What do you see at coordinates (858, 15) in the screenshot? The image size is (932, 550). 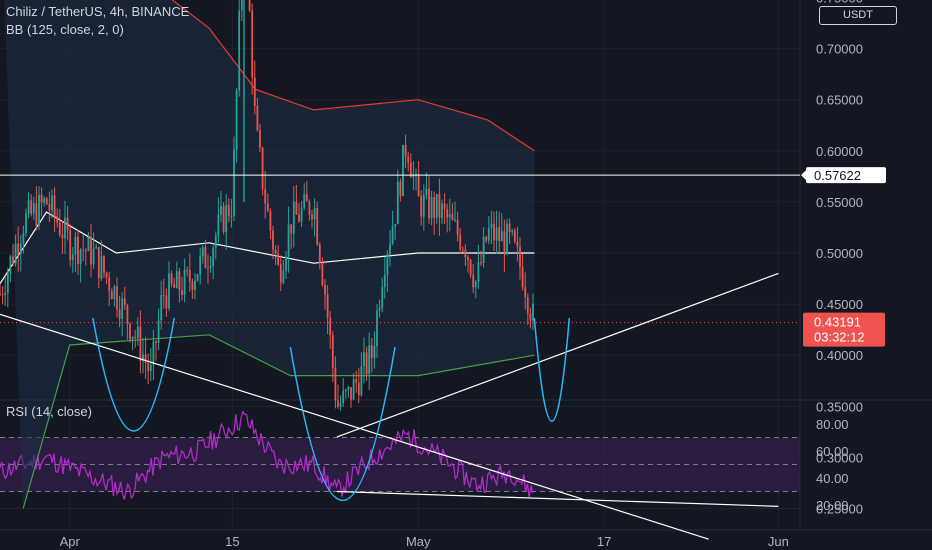 I see `currency-selector: USDT` at bounding box center [858, 15].